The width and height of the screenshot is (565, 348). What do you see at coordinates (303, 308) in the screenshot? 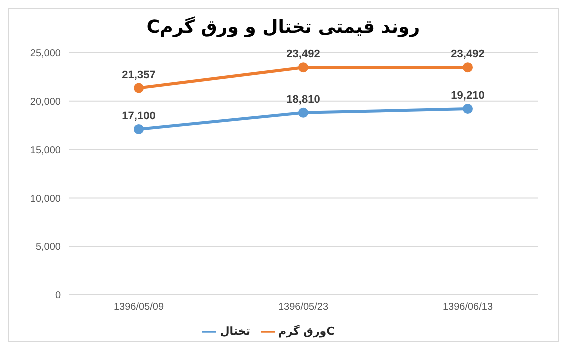
I see `x-tick-label: 1396/05/23` at bounding box center [303, 308].